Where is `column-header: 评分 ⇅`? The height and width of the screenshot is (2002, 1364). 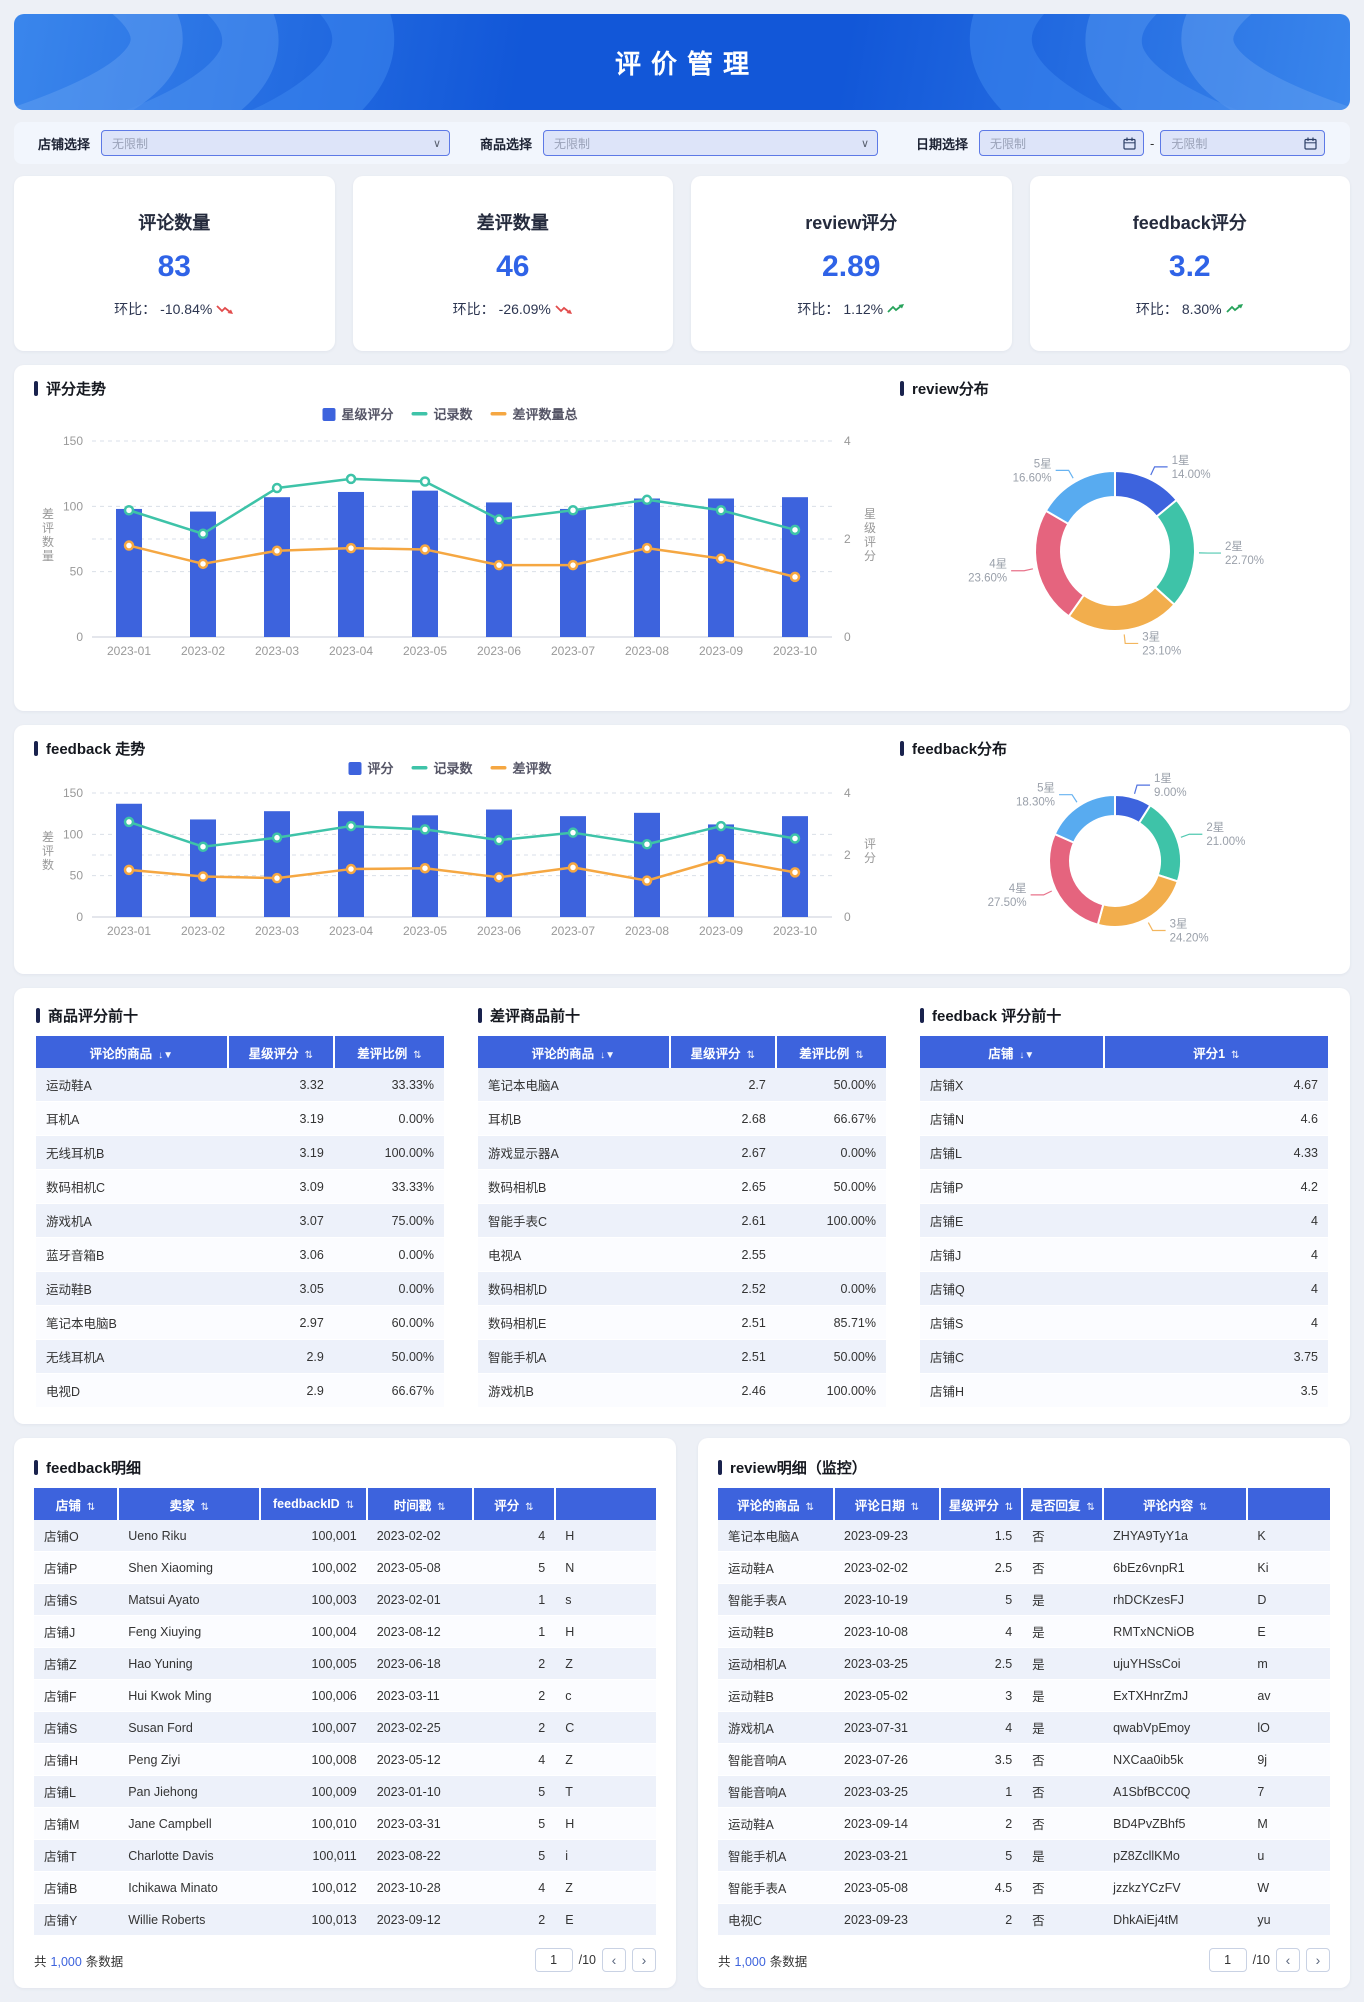 column-header: 评分 ⇅ is located at coordinates (513, 1504).